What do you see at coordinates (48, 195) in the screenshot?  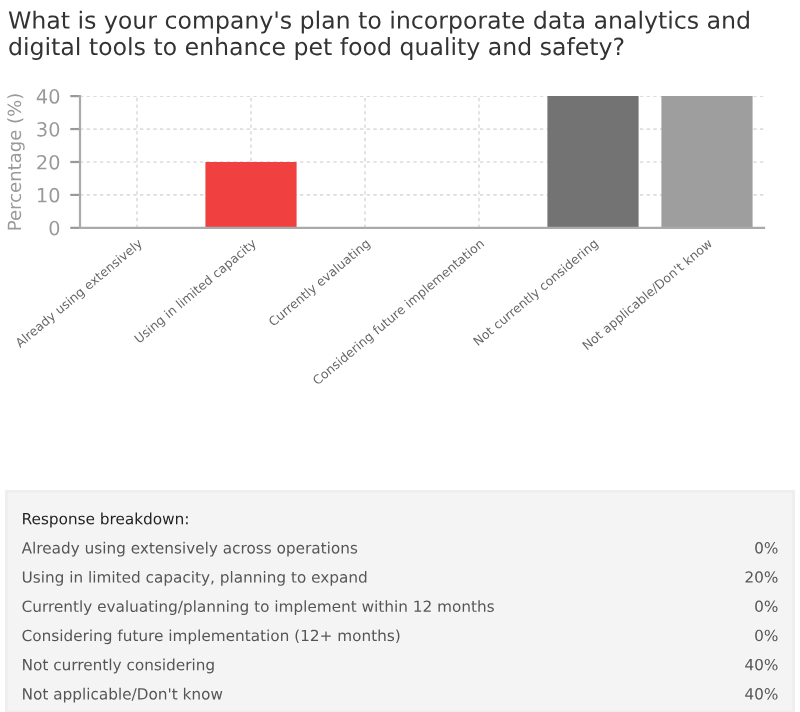 I see `y-tick-label: 10` at bounding box center [48, 195].